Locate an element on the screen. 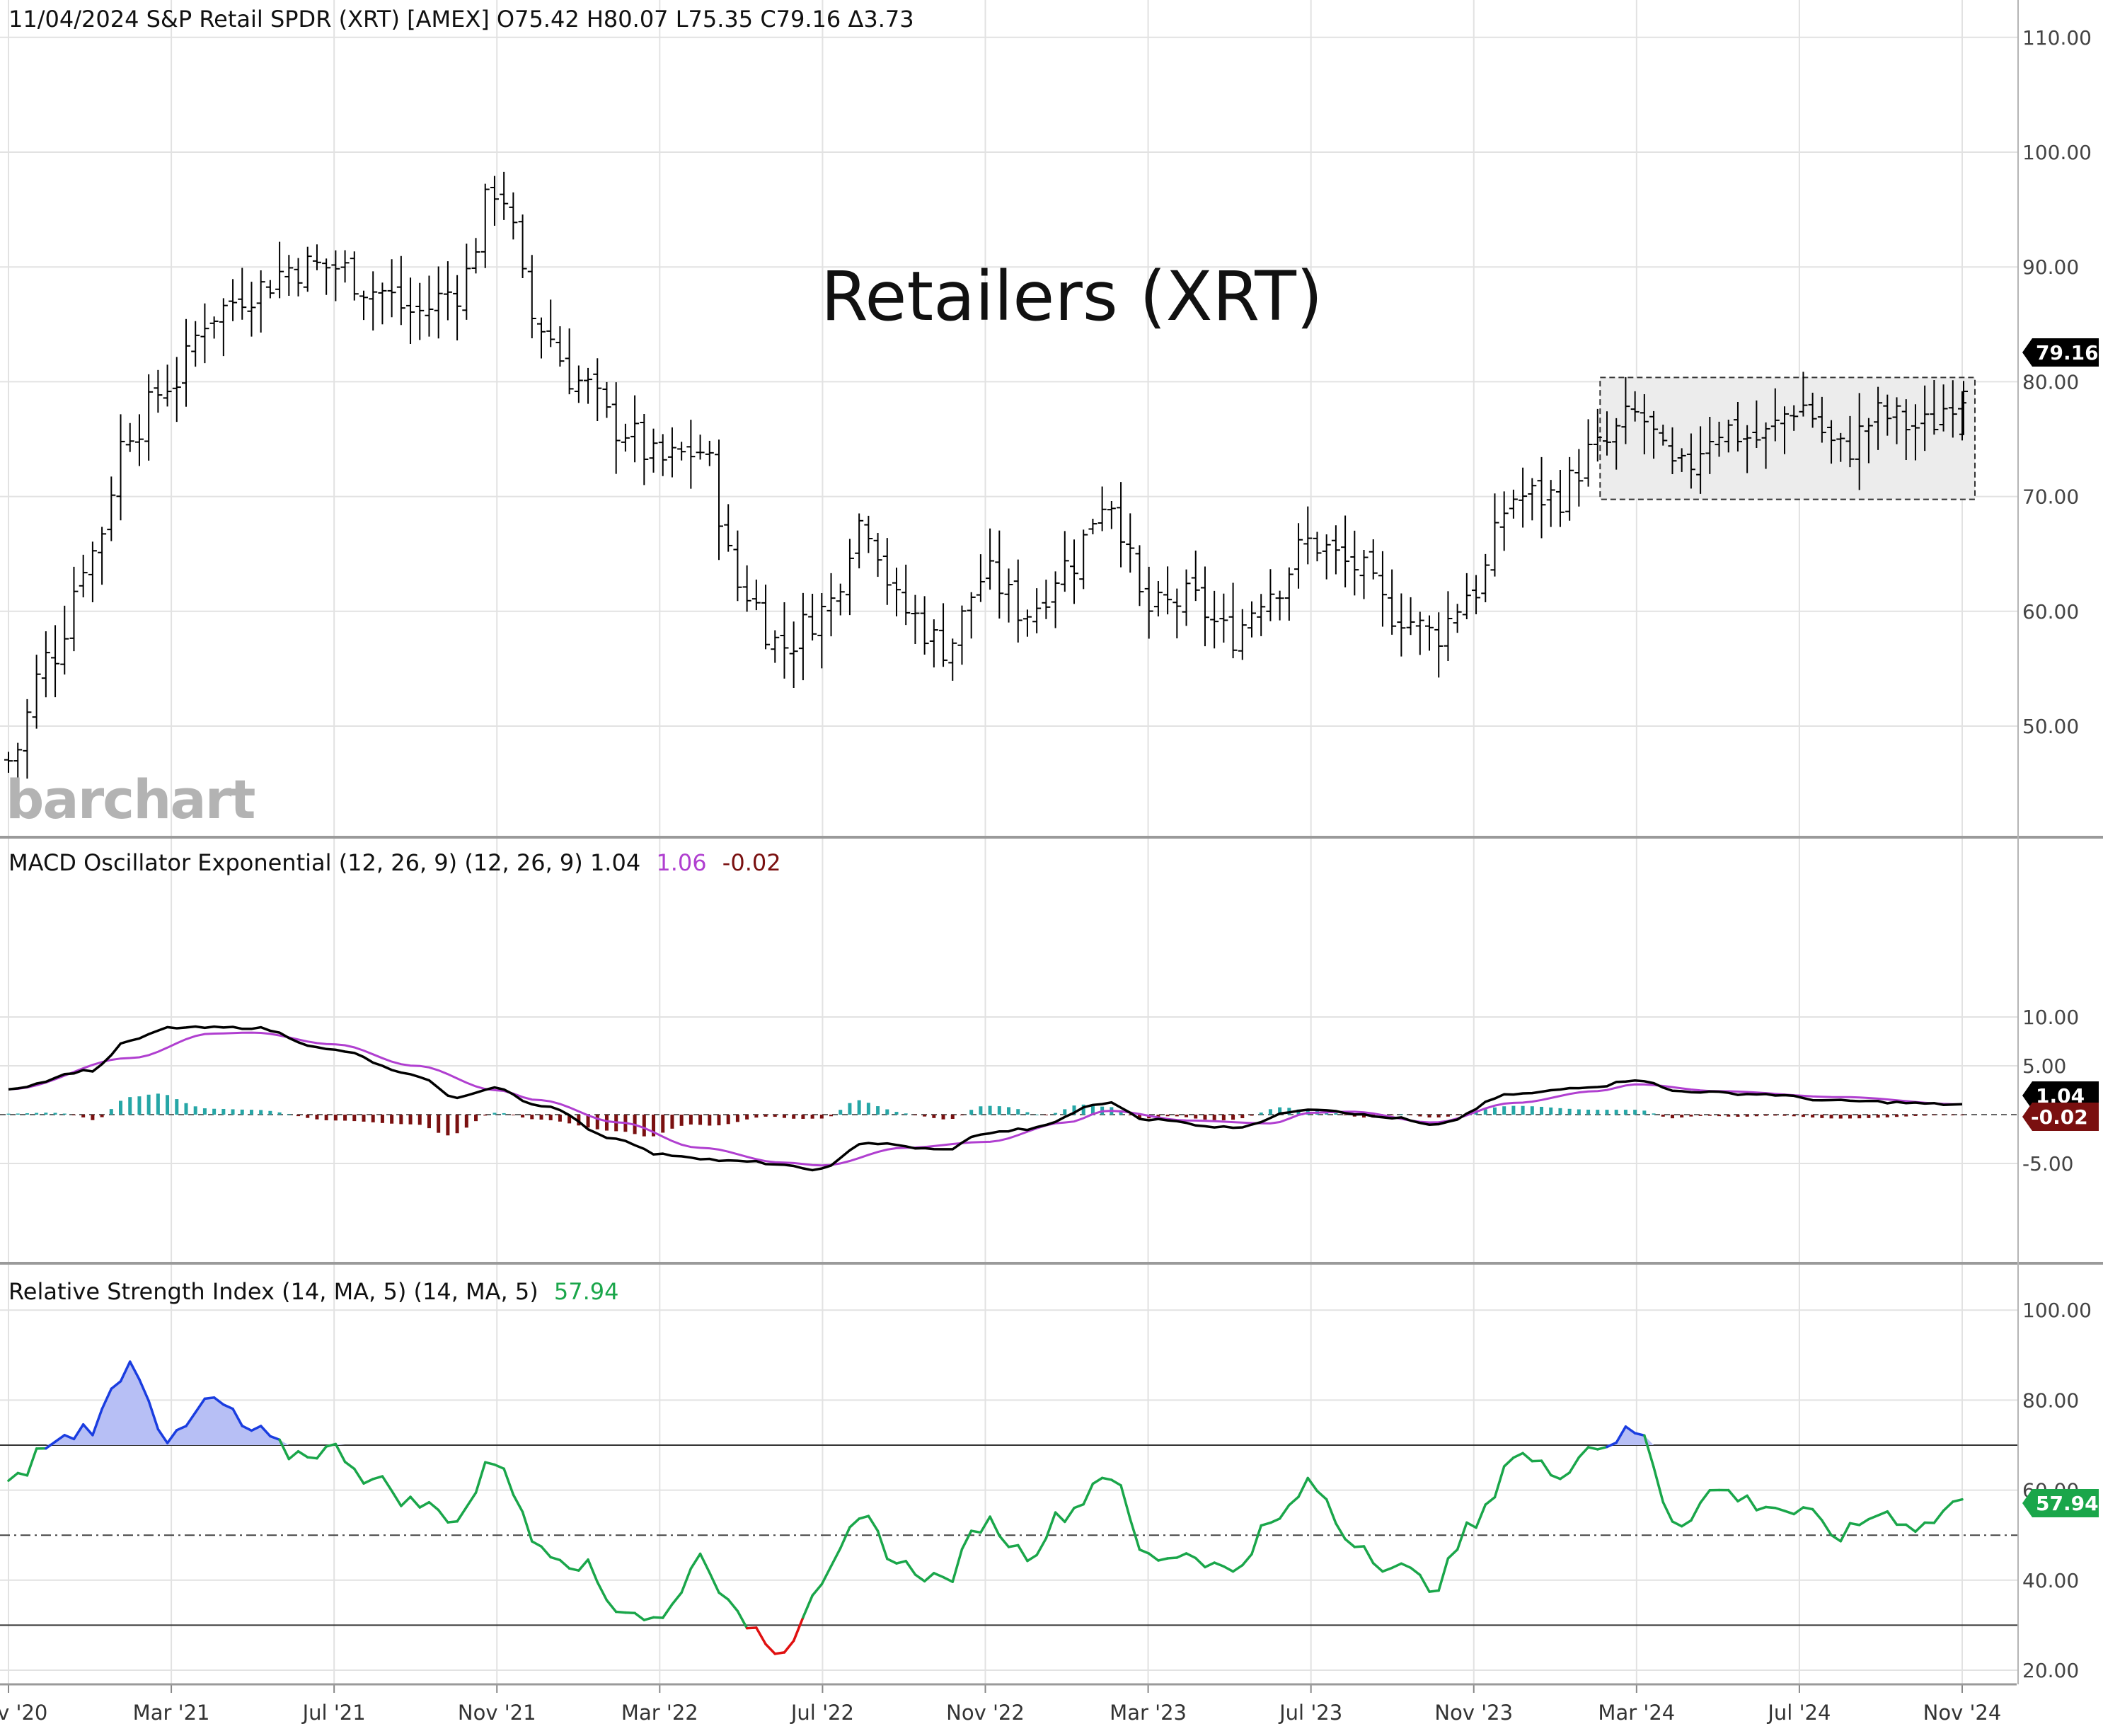 This screenshot has height=1736, width=2103. price-badge-text: 79.16 is located at coordinates (2067, 352).